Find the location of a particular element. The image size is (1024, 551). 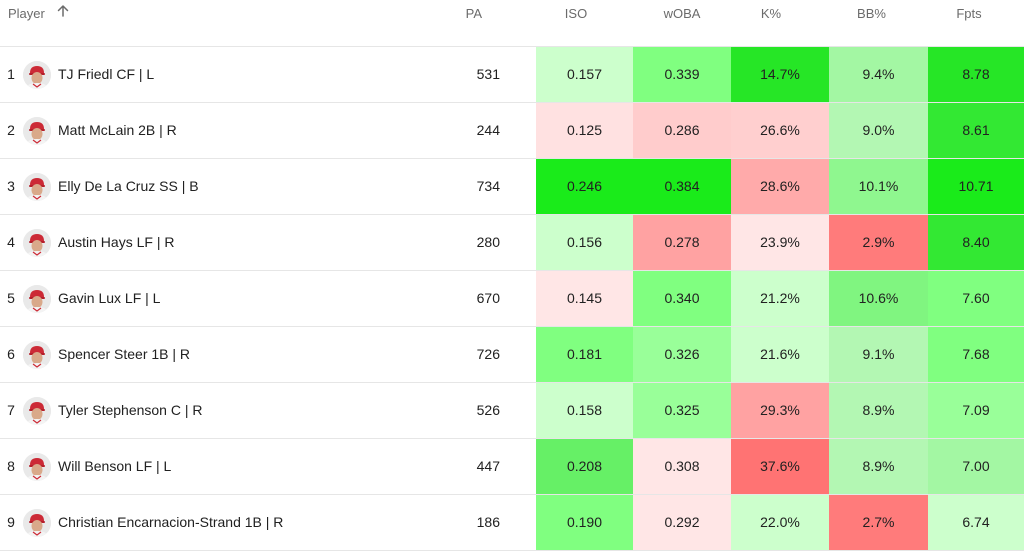

column-header-player: Player is located at coordinates (39, 15).